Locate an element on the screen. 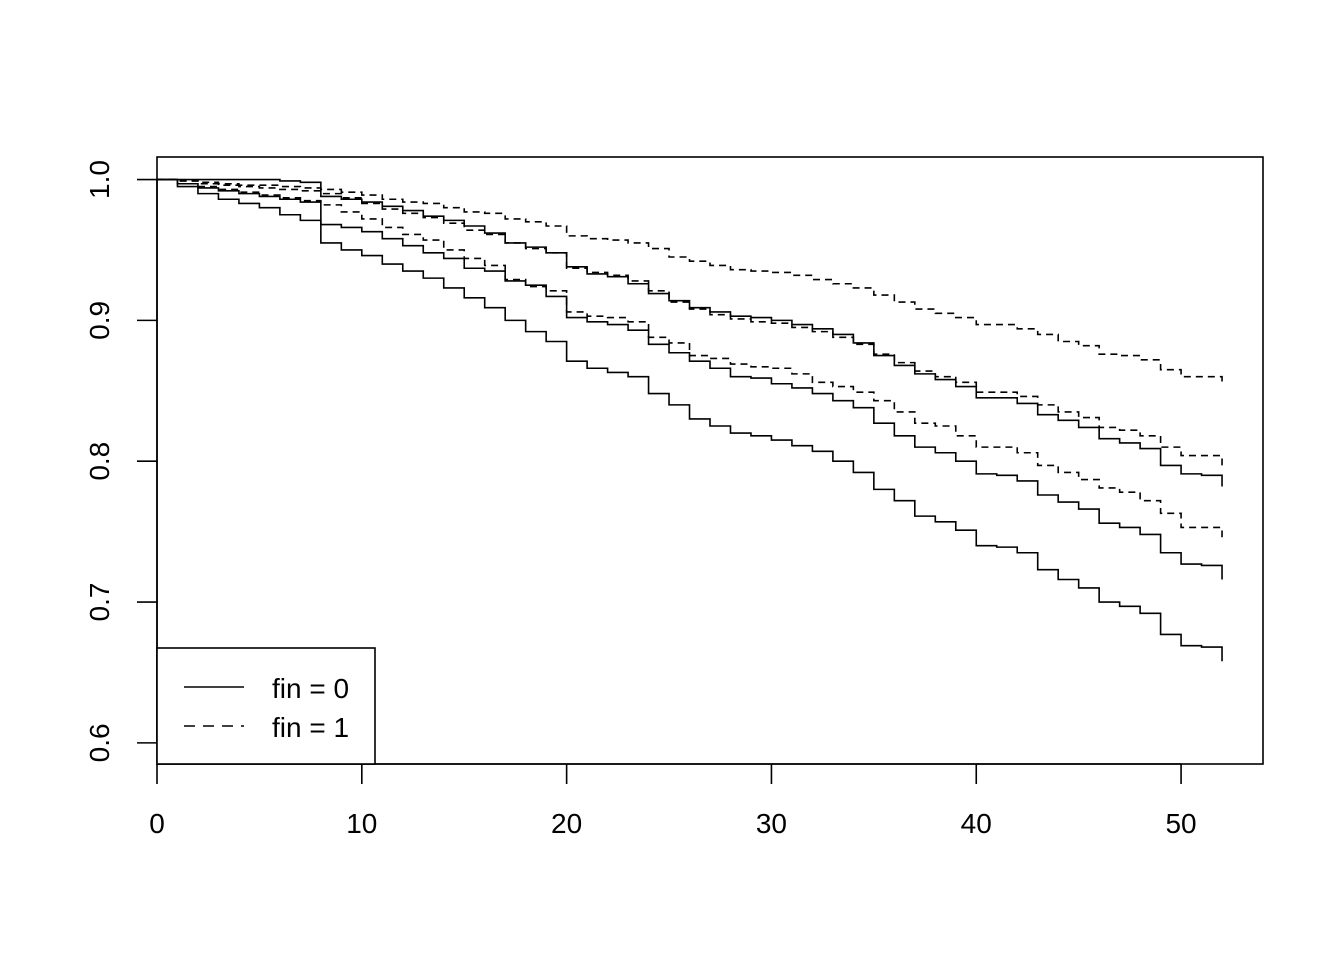 Image resolution: width=1344 pixels, height=960 pixels. x-tick-label: 0 is located at coordinates (157, 823).